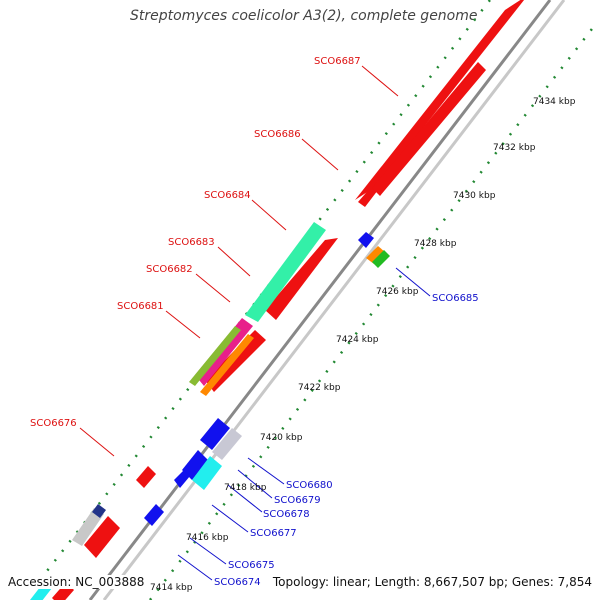 The width and height of the screenshot is (600, 600). I want to click on ruler-label-7428: 7428 kbp, so click(435, 244).